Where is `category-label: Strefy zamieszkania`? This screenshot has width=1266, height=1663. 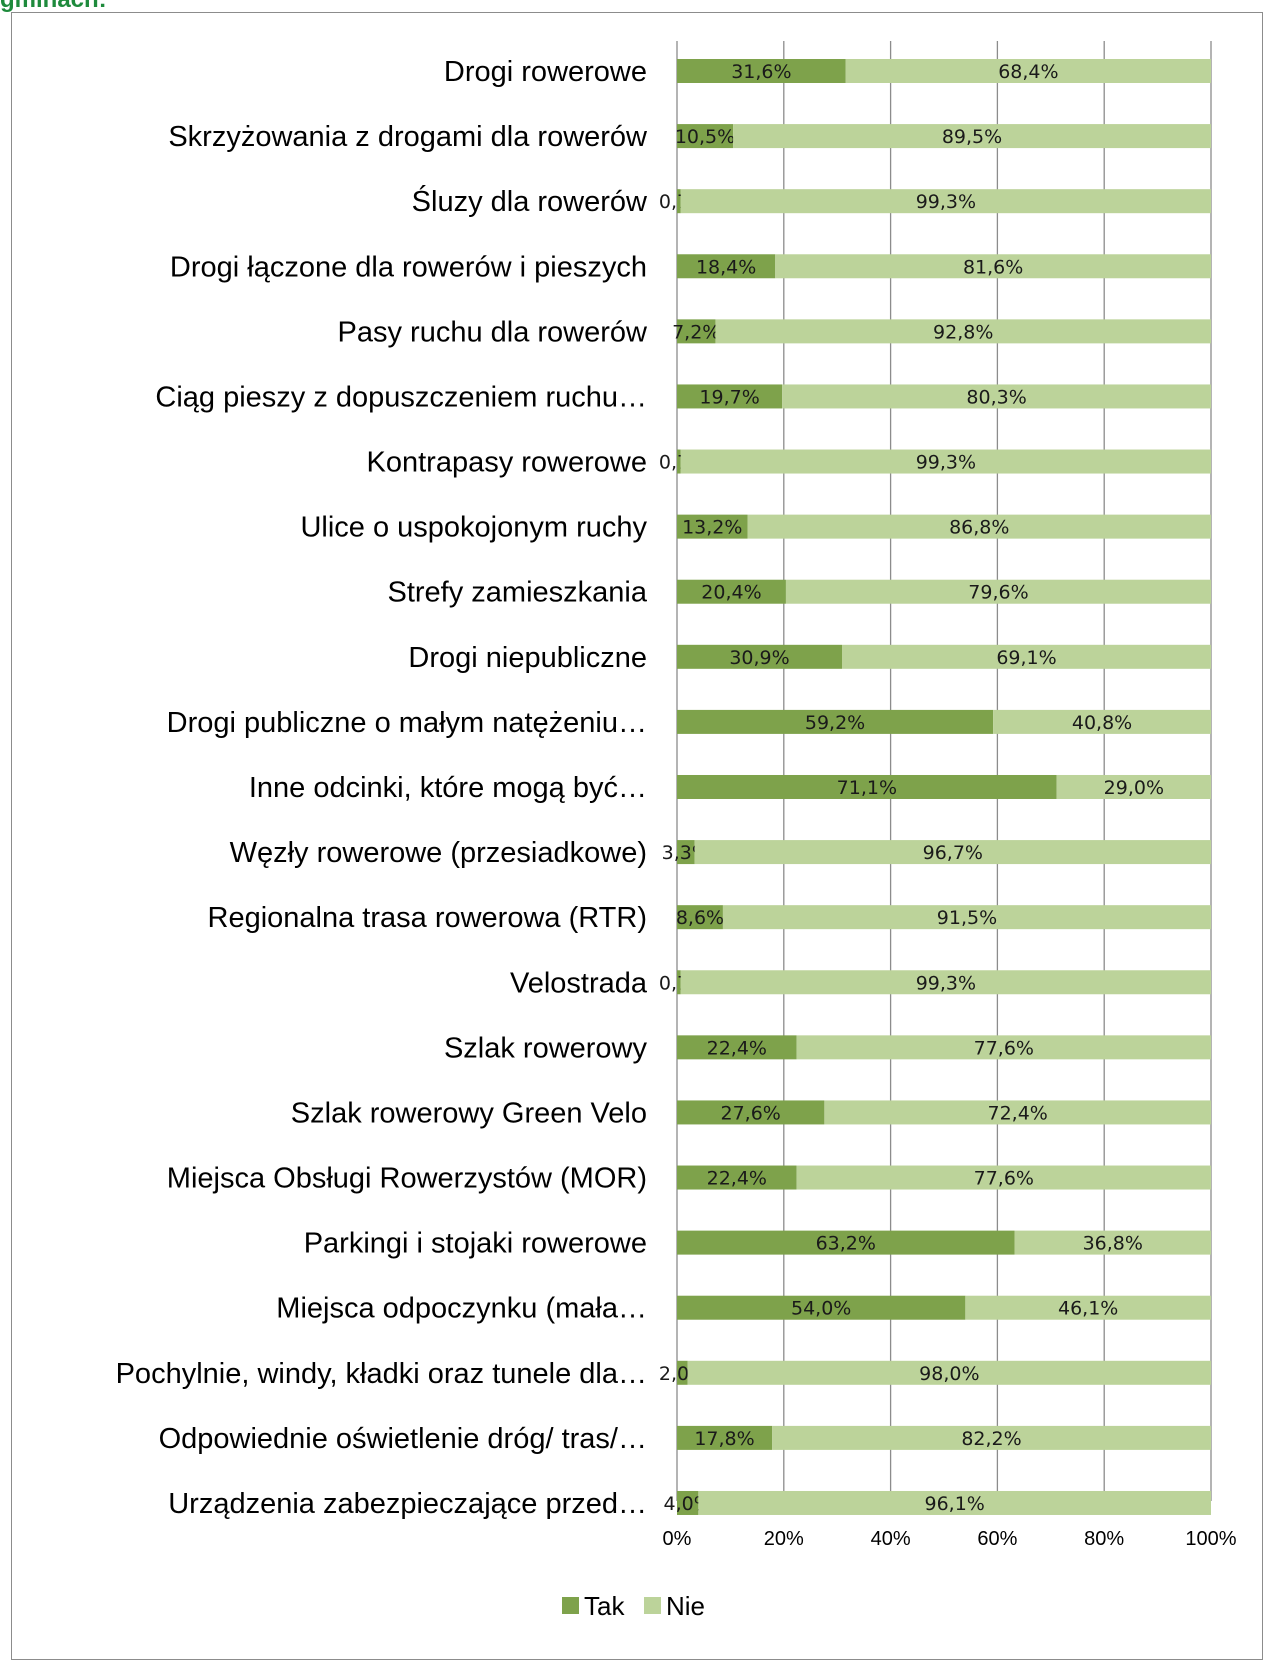 category-label: Strefy zamieszkania is located at coordinates (518, 593).